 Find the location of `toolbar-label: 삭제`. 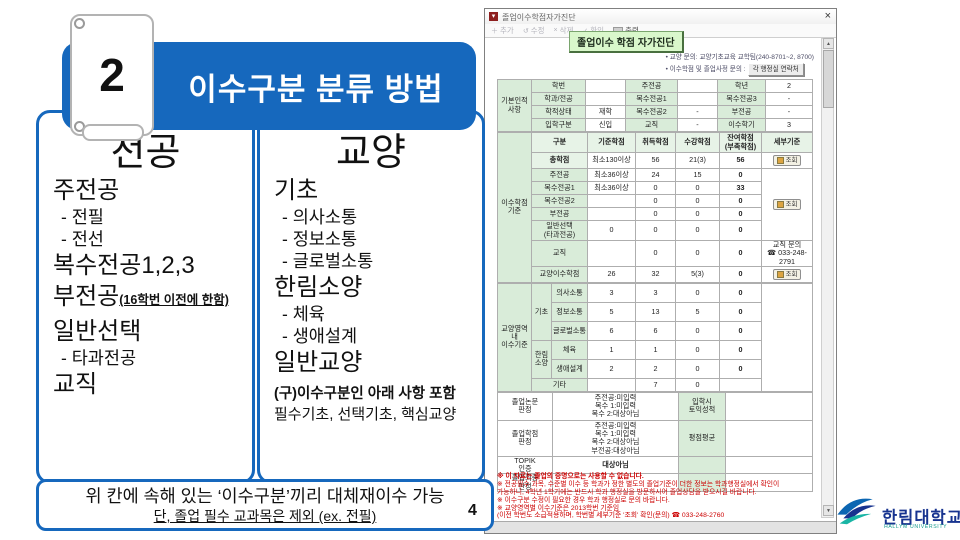

toolbar-label: 삭제 is located at coordinates (566, 30).